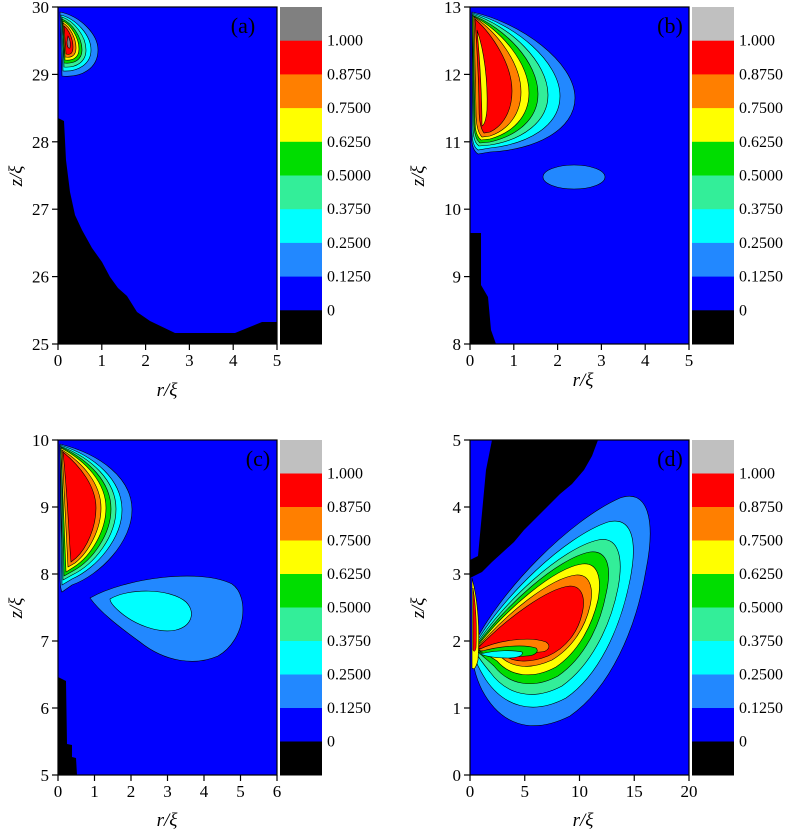 The image size is (790, 836). Describe the element at coordinates (470, 360) in the screenshot. I see `x-tick-label: 0` at that location.